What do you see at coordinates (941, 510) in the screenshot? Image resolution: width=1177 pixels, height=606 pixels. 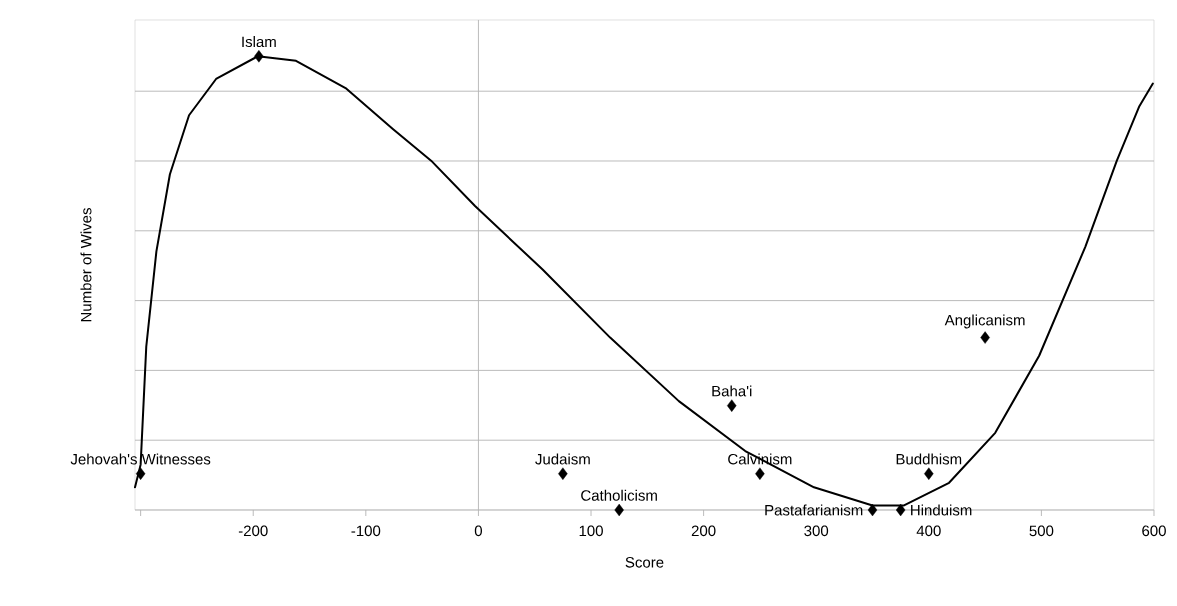 I see `annotation: Hinduism` at bounding box center [941, 510].